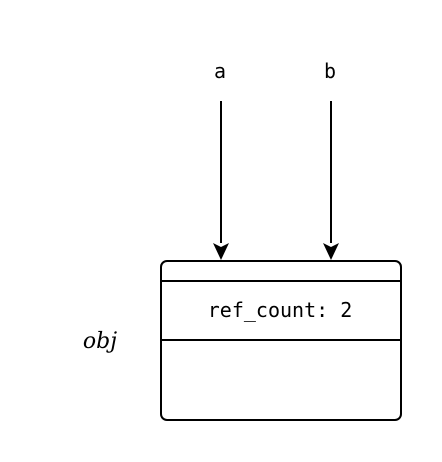  Describe the element at coordinates (220, 71) in the screenshot. I see `variable-a-label: a` at that location.